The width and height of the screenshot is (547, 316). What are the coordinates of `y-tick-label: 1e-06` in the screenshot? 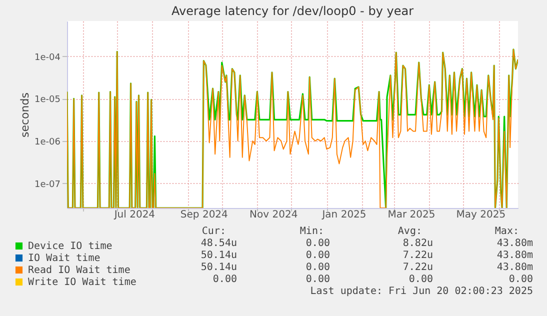 It's located at (47, 143).